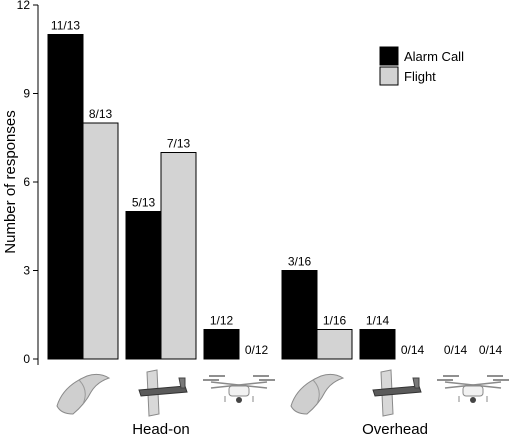 The width and height of the screenshot is (520, 439). What do you see at coordinates (65, 26) in the screenshot?
I see `bar-data-label: 11/13` at bounding box center [65, 26].